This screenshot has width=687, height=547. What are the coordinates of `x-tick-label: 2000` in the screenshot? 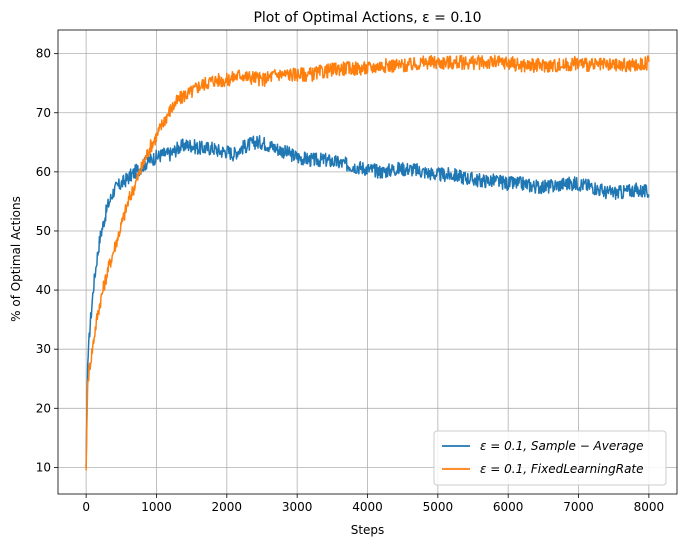 It's located at (227, 507).